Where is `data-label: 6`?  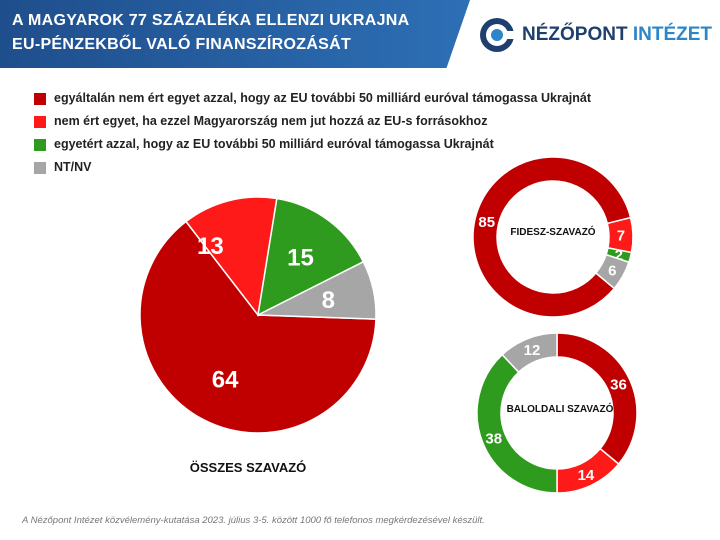 data-label: 6 is located at coordinates (612, 271).